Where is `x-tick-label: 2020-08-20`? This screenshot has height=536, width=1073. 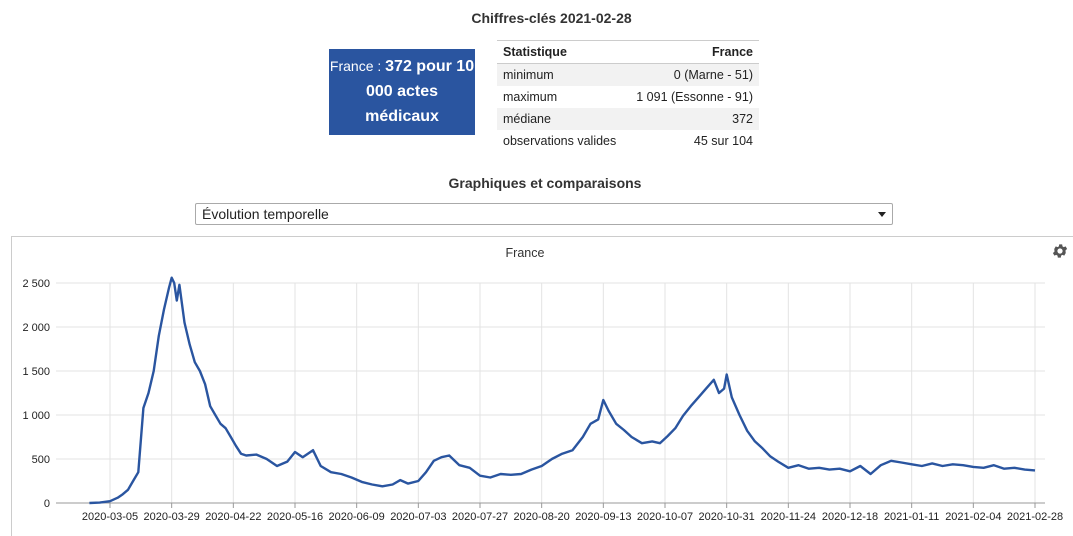
x-tick-label: 2020-08-20 is located at coordinates (542, 517).